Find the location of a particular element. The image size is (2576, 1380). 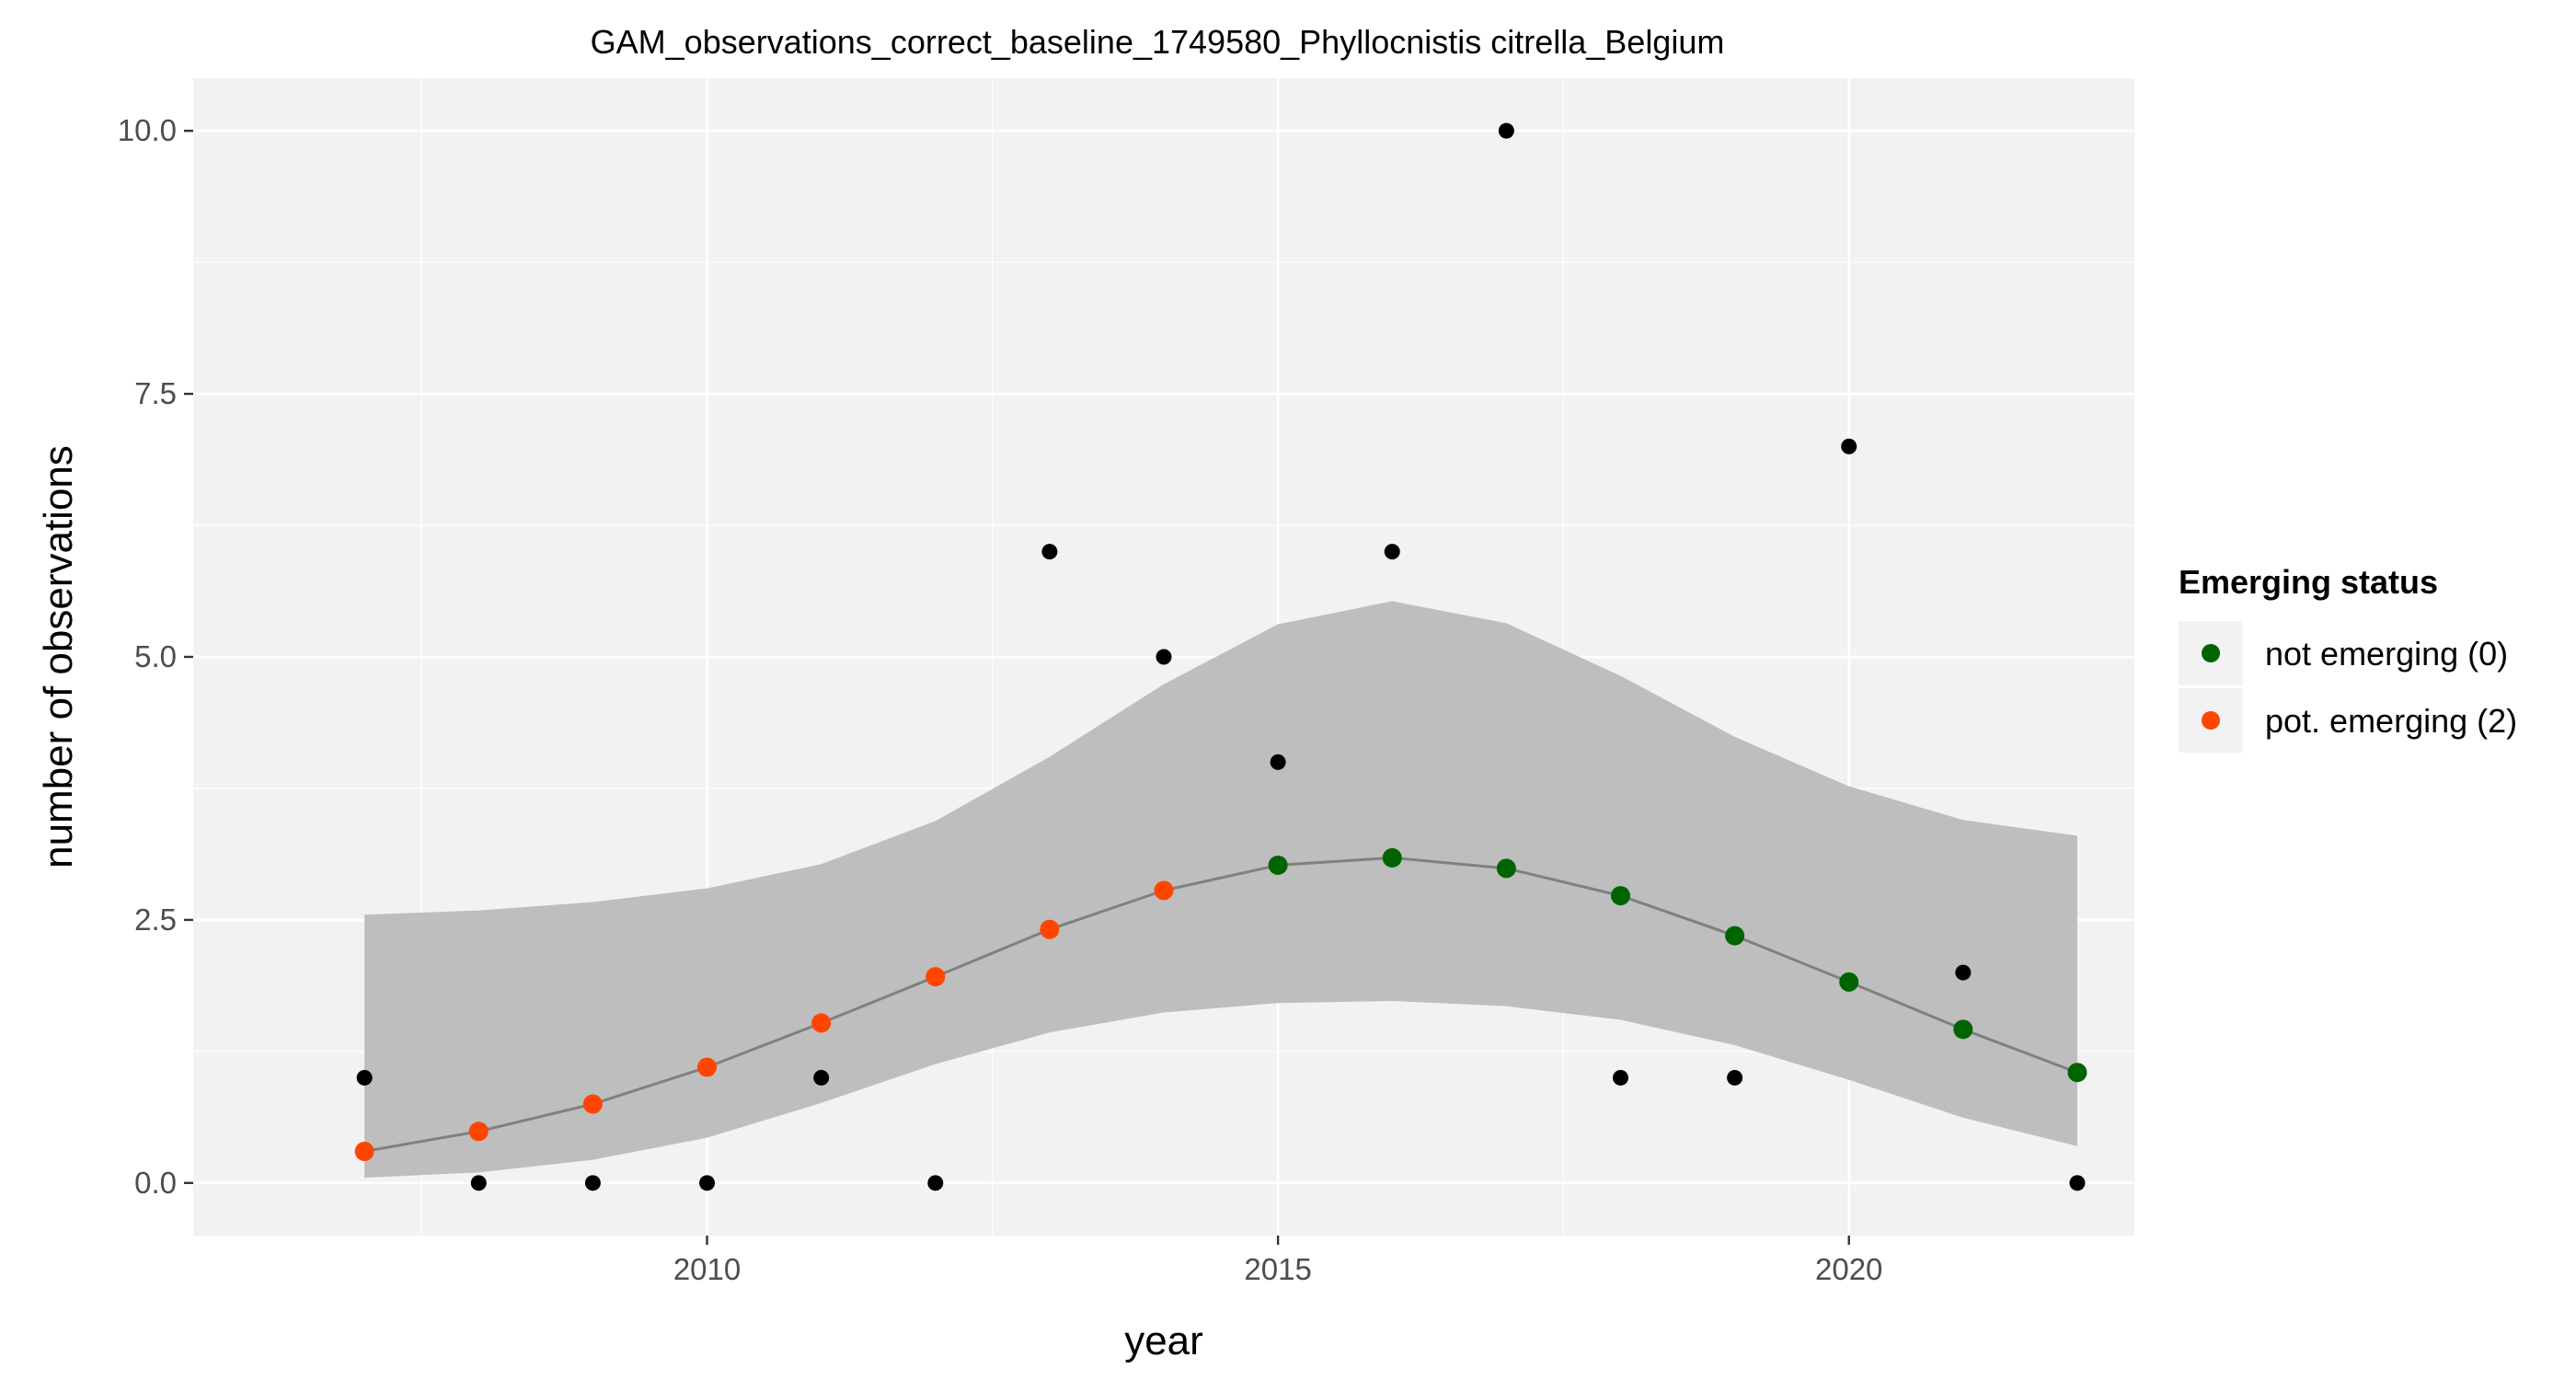

x-tick-label: 2015 is located at coordinates (1277, 1269).